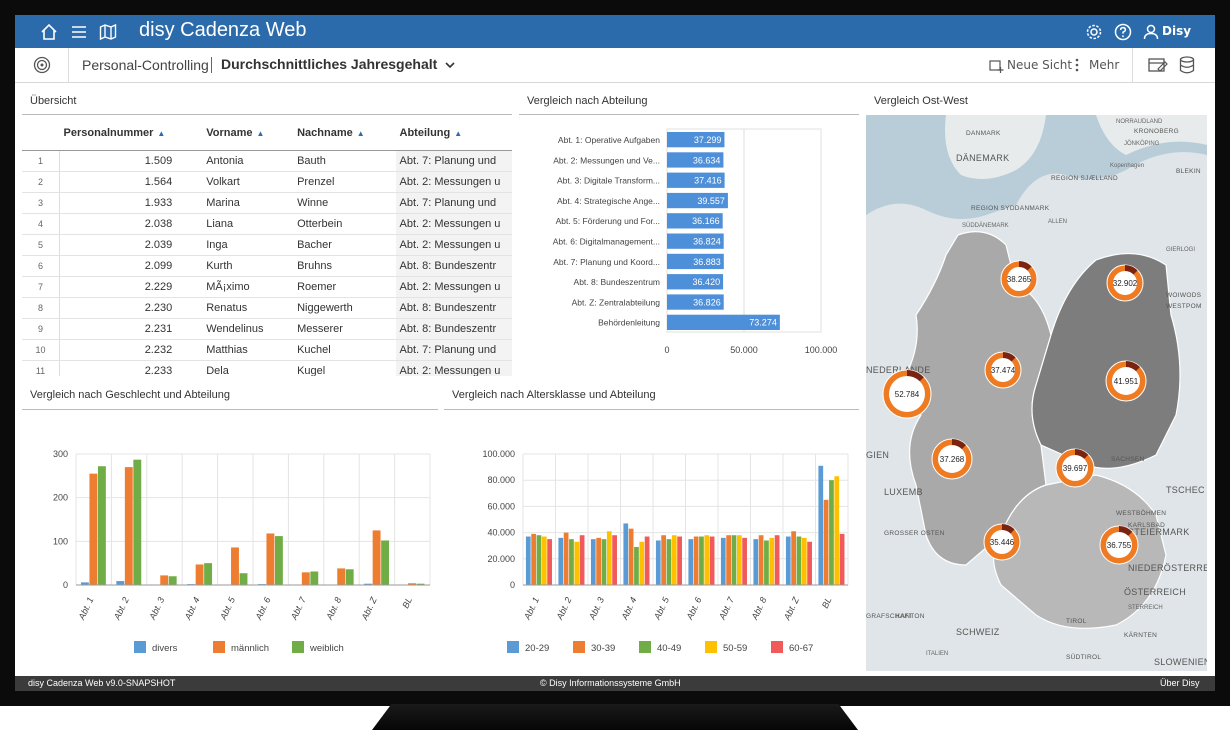 The image size is (1230, 730). Describe the element at coordinates (267, 368) in the screenshot. I see `table-row: 11 2.233 Dela Kugel Abt. 2: Messungen u` at that location.